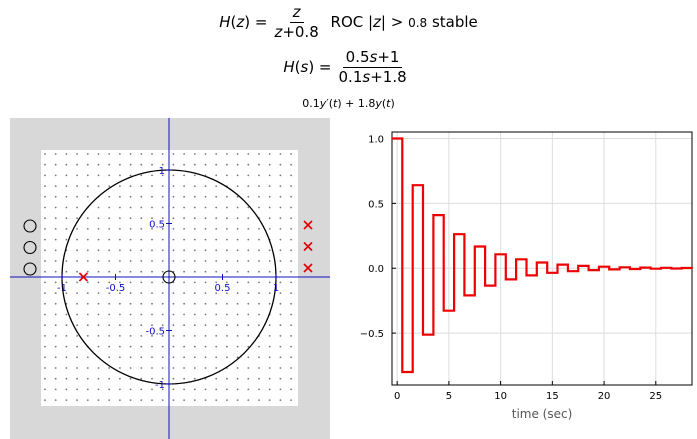  Describe the element at coordinates (160, 385) in the screenshot. I see `imag-axis-tick-label: -1` at that location.